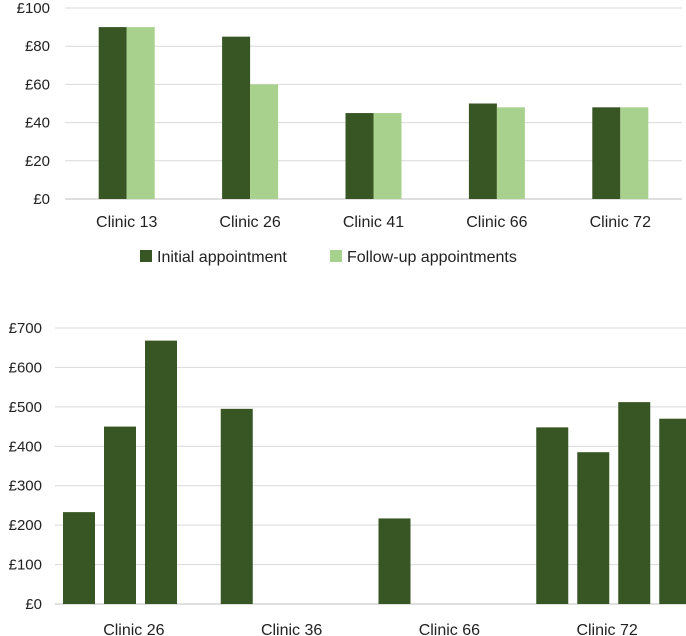 Image resolution: width=686 pixels, height=636 pixels. Describe the element at coordinates (126, 222) in the screenshot. I see `x-tick-label: Clinic 13` at that location.